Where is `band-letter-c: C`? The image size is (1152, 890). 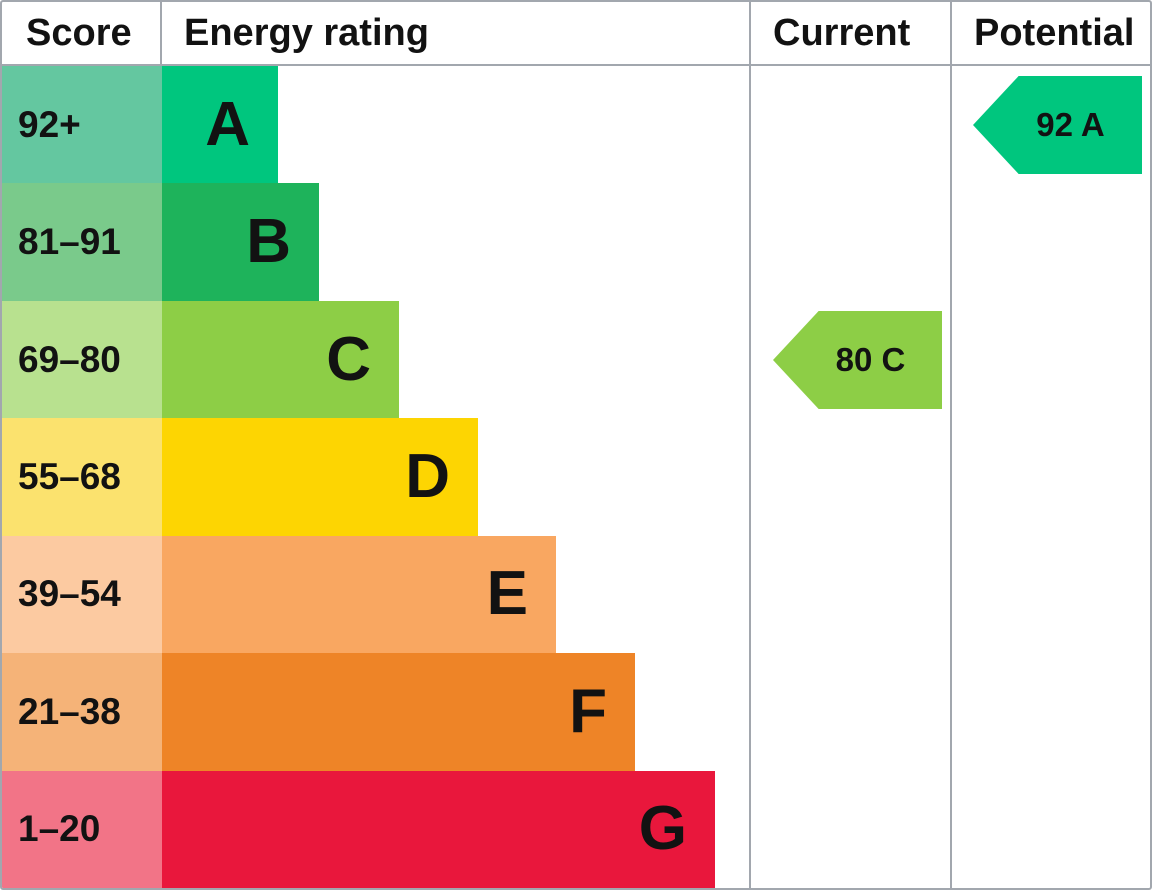
band-letter-c: C is located at coordinates (348, 359).